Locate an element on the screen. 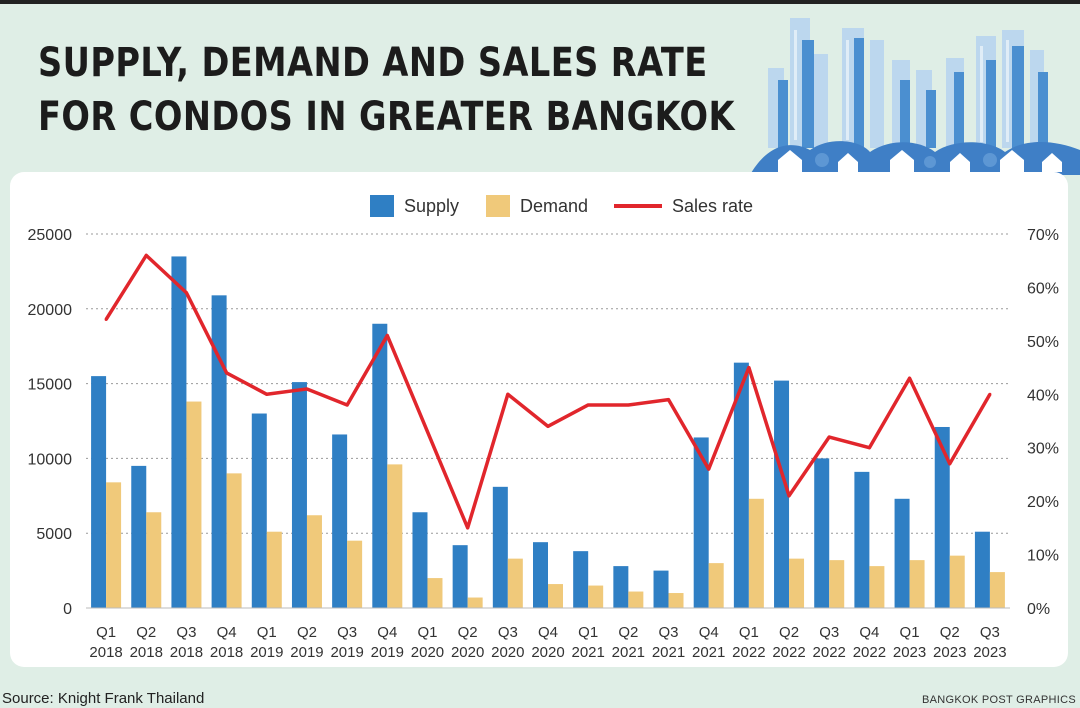 This screenshot has height=708, width=1080. top-rule is located at coordinates (540, 2).